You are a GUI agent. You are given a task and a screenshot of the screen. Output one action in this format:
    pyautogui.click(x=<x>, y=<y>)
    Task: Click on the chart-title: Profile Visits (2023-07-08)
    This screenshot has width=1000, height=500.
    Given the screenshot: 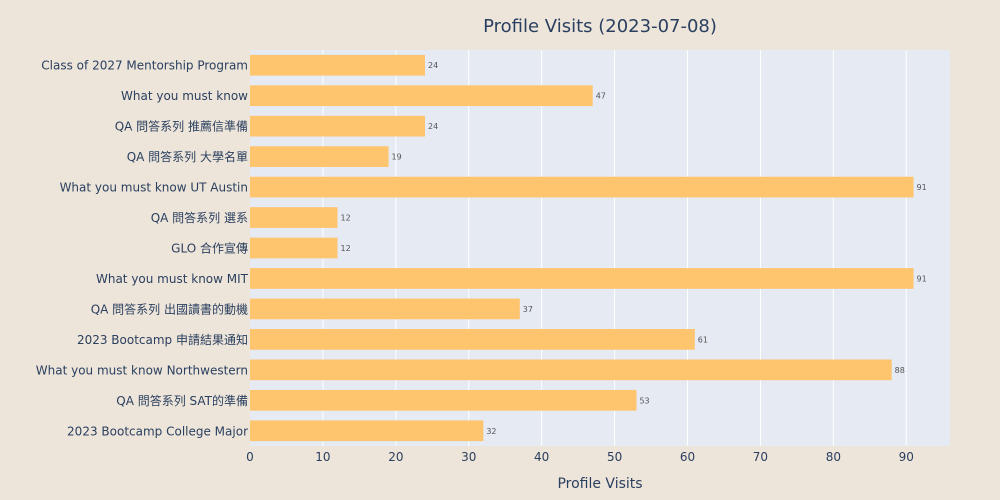 What is the action you would take?
    pyautogui.click(x=600, y=26)
    